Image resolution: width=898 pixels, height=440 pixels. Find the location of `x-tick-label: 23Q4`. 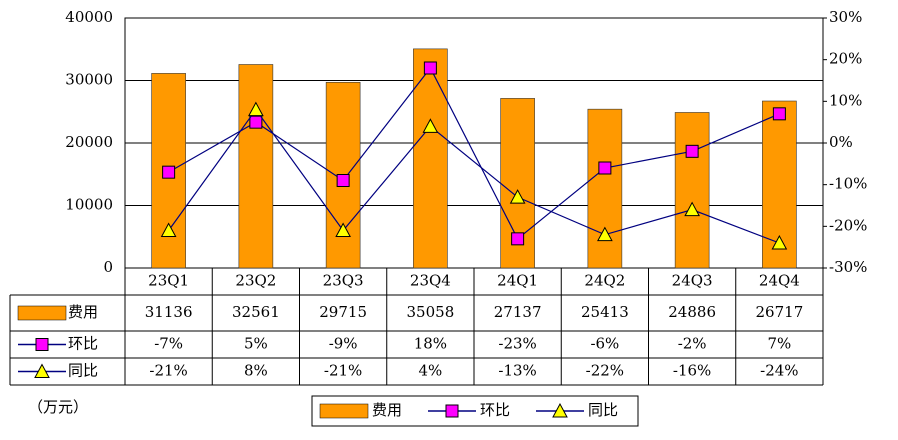

x-tick-label: 23Q4 is located at coordinates (430, 281).